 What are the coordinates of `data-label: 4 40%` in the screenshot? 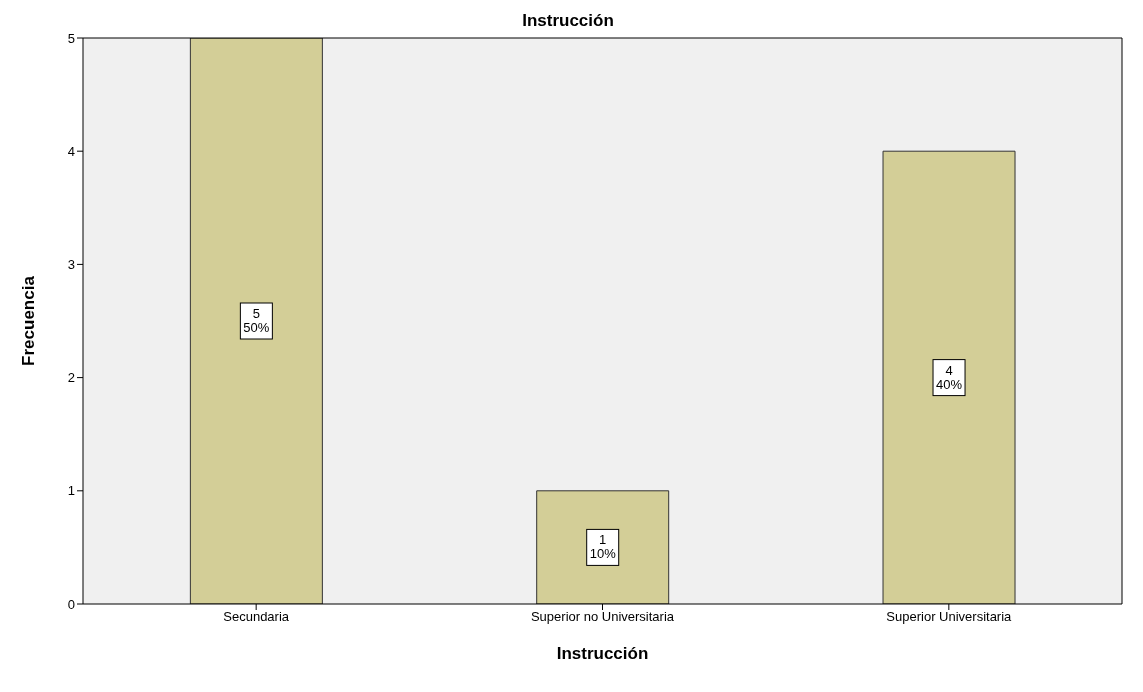 It's located at (949, 377).